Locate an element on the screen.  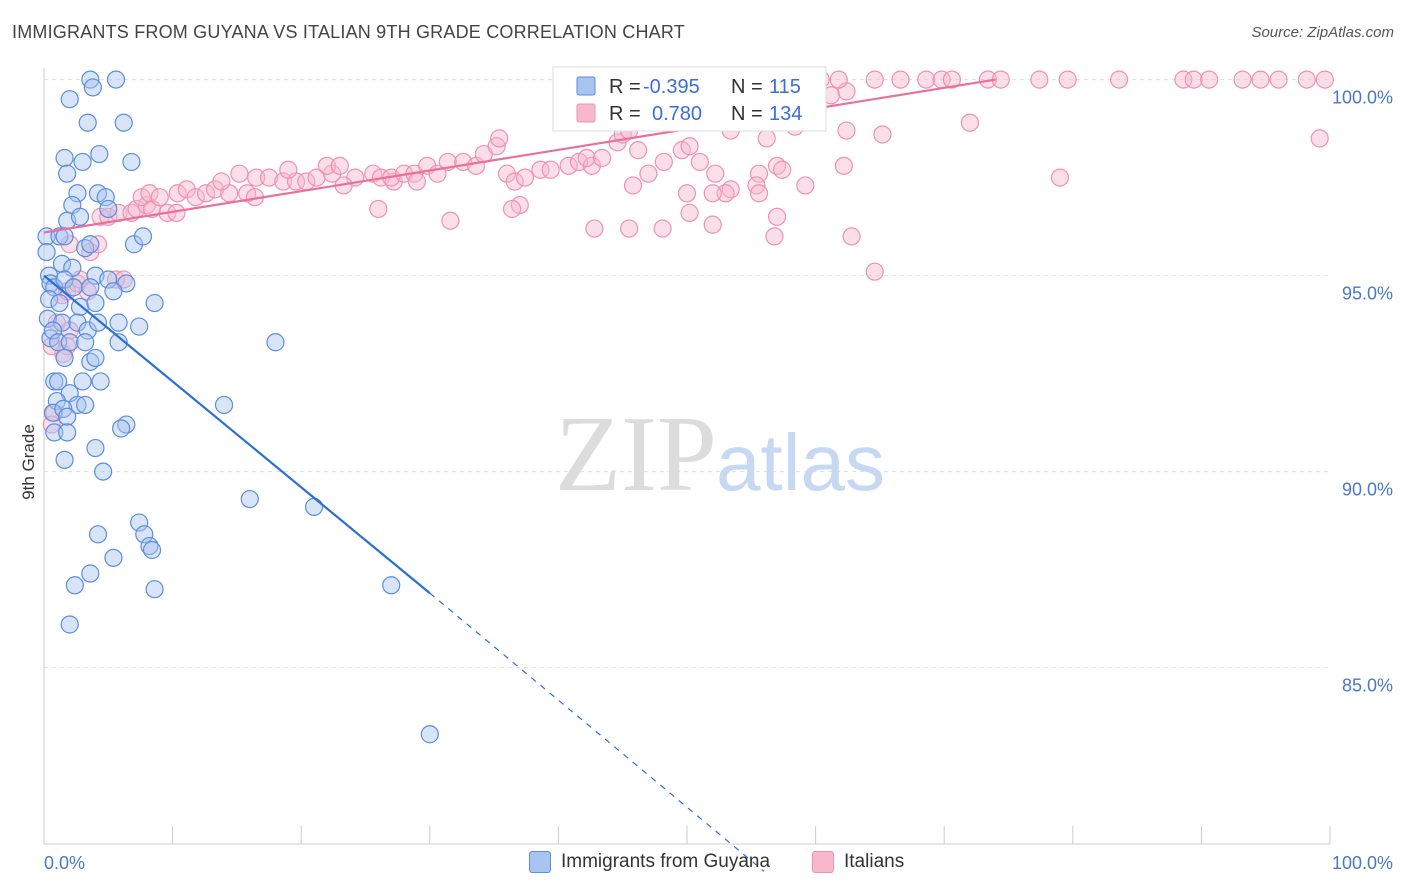
legend-swatch-italians is located at coordinates (586, 113).